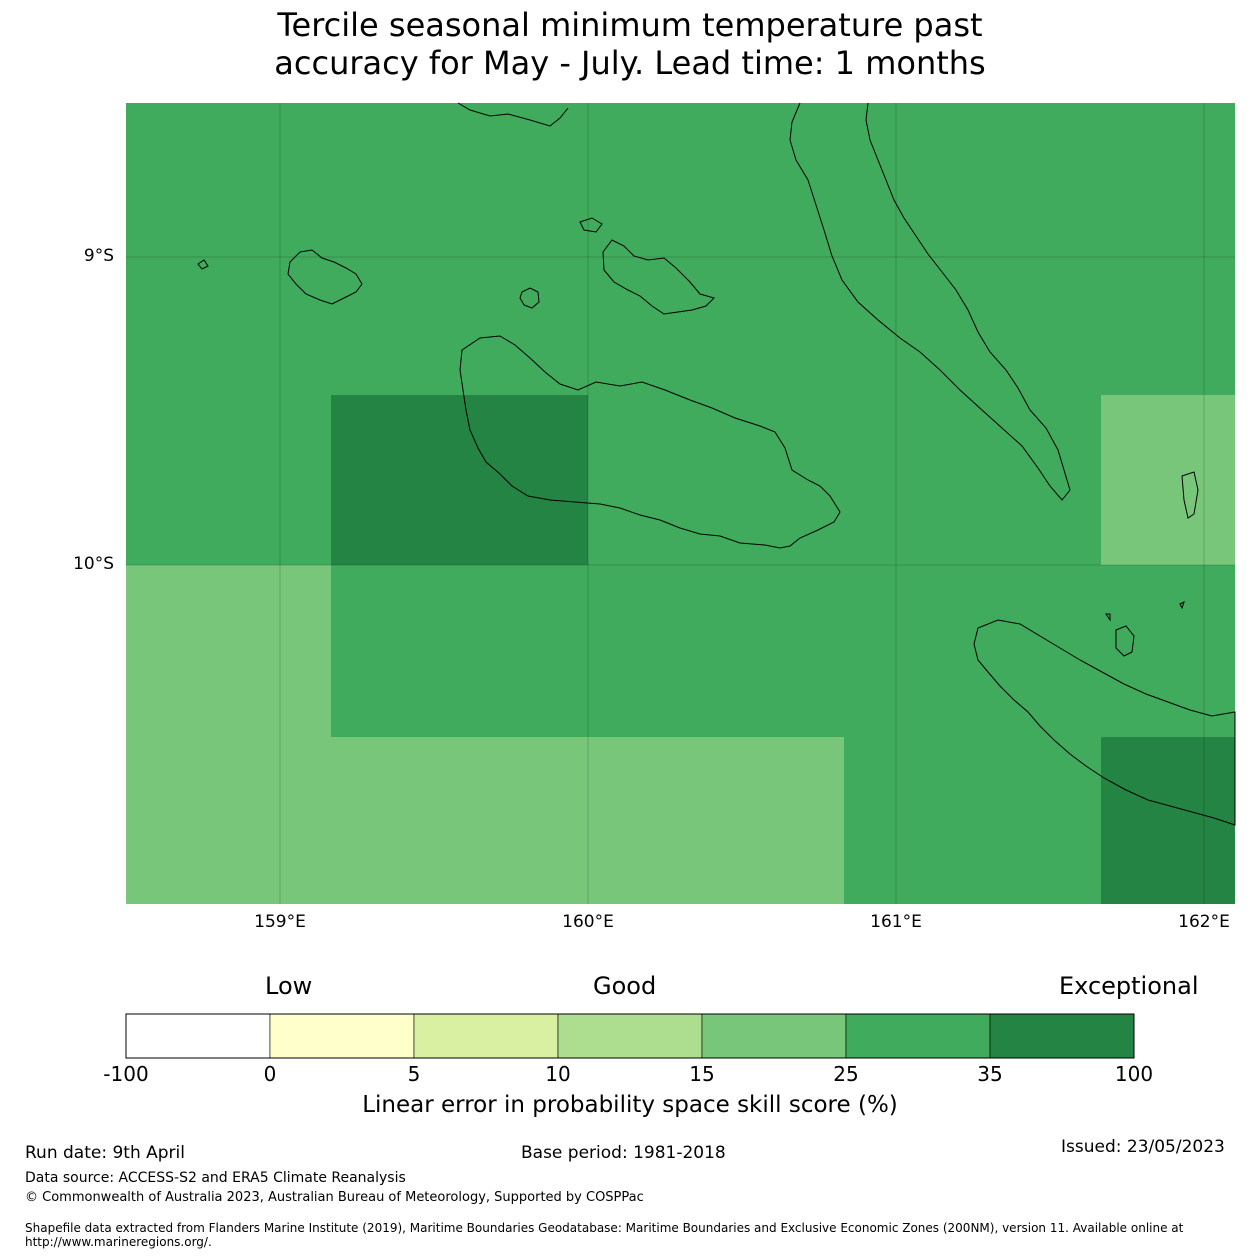 The width and height of the screenshot is (1260, 1260). I want to click on colorbar-tick-5: 15, so click(702, 1074).